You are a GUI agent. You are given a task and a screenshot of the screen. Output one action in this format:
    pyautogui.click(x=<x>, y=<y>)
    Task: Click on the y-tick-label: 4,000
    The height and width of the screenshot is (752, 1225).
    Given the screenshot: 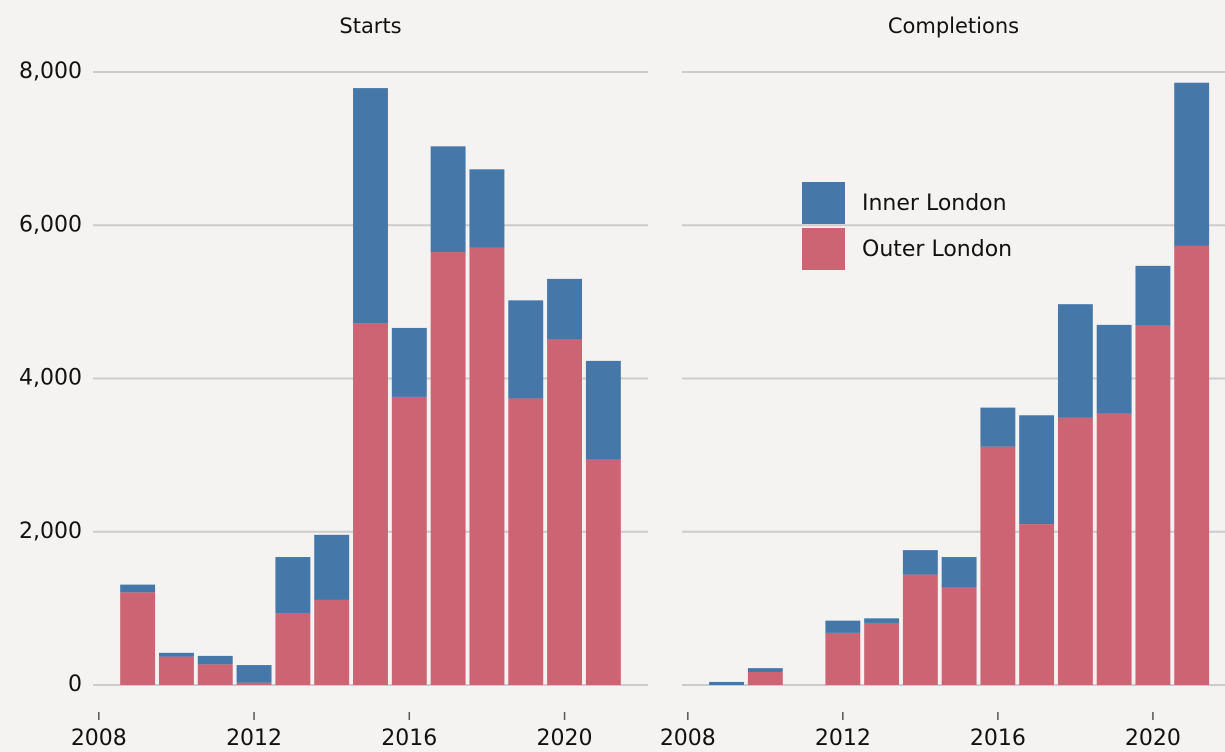 What is the action you would take?
    pyautogui.click(x=50, y=378)
    